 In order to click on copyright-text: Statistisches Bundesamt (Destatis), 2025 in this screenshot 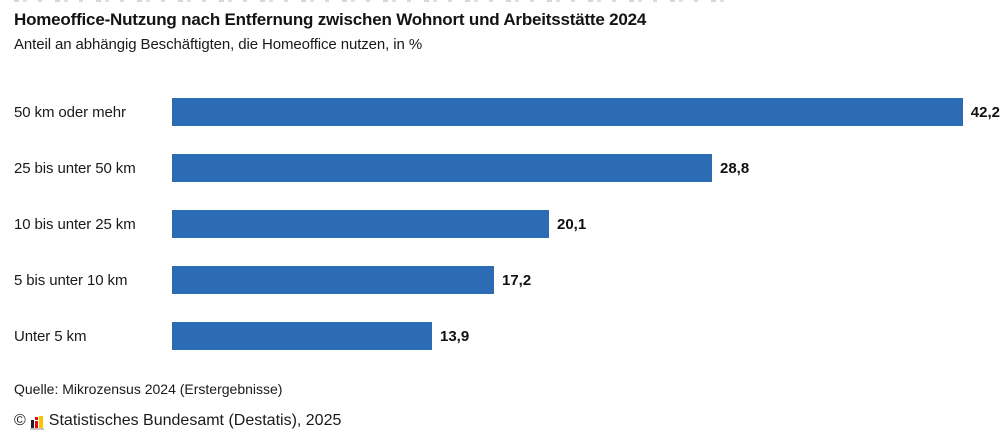, I will do `click(195, 420)`.